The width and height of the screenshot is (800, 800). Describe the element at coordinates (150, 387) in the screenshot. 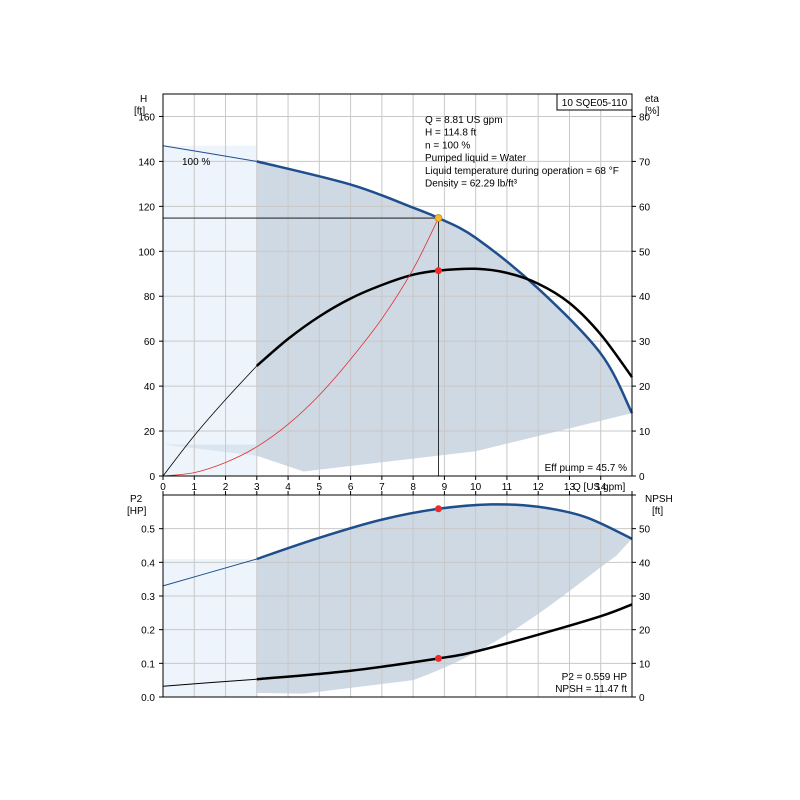

I see `head-tick-label: 40` at that location.